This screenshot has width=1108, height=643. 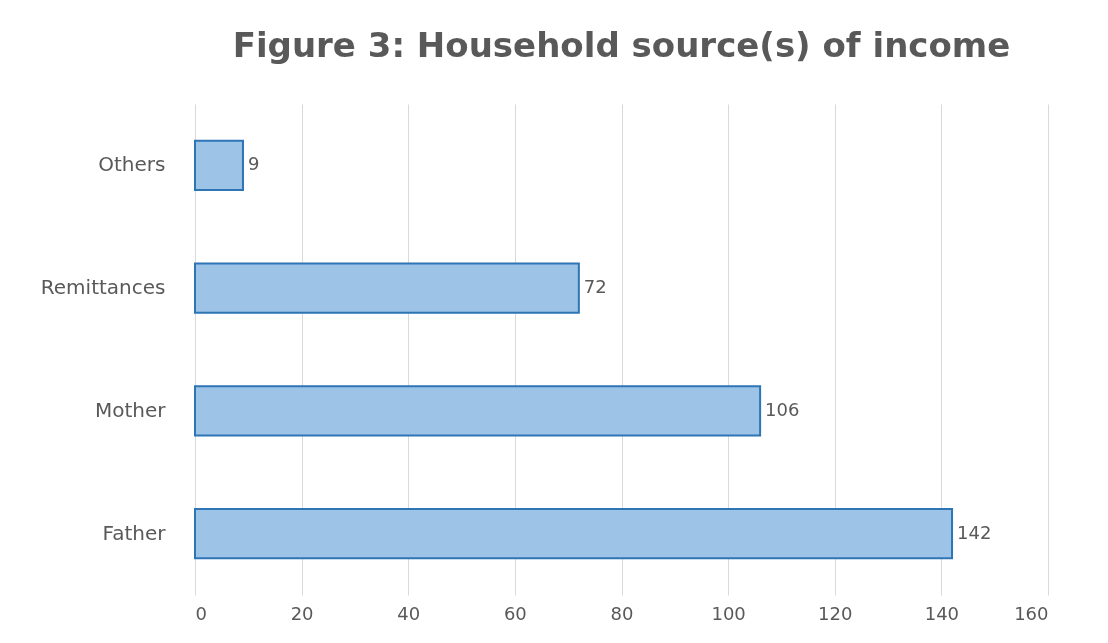 What do you see at coordinates (201, 613) in the screenshot?
I see `x-tick-label: 0` at bounding box center [201, 613].